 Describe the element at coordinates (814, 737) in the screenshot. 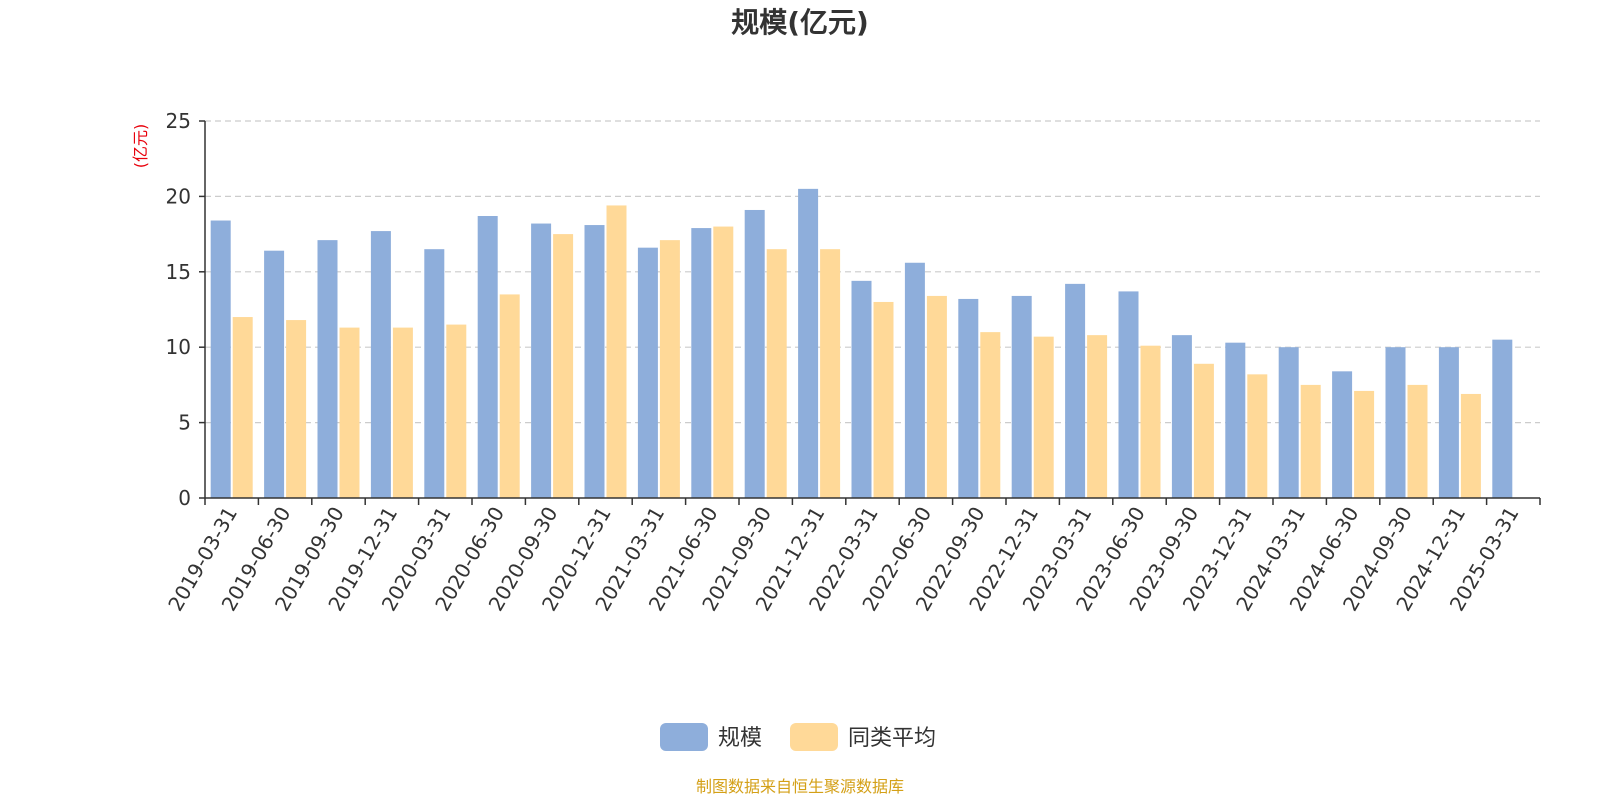

I see `legend-swatch-peer-avg` at that location.